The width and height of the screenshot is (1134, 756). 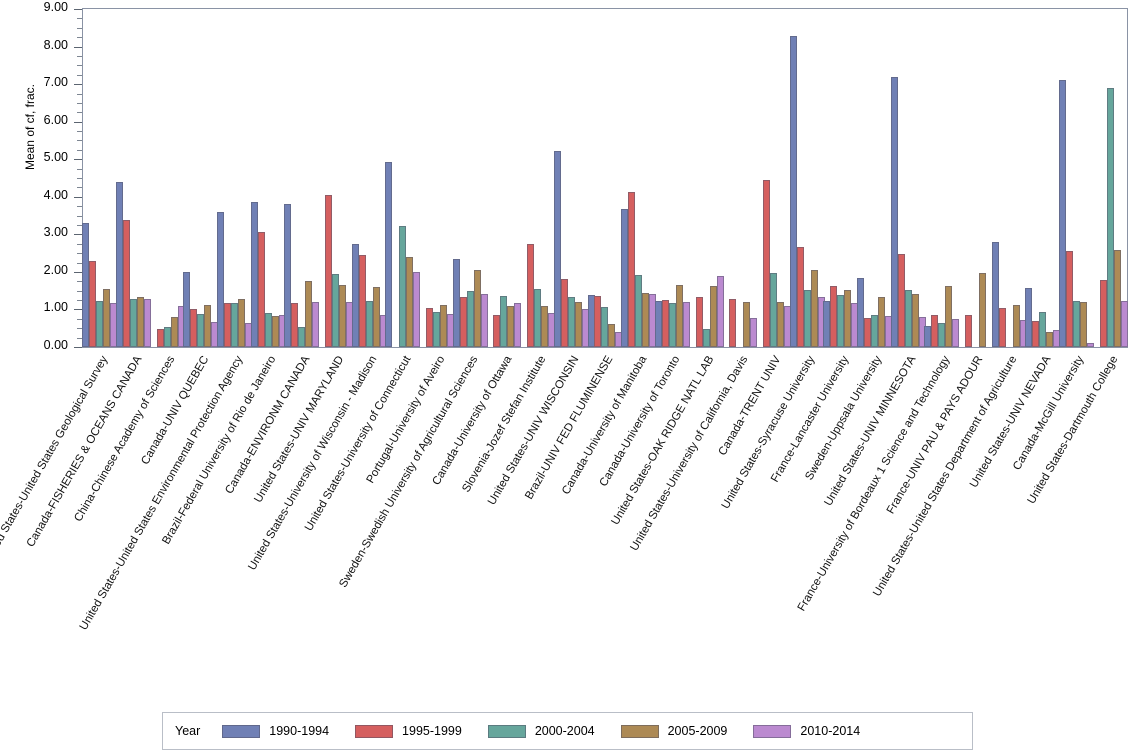 What do you see at coordinates (541, 731) in the screenshot?
I see `legend-item: 2000-2004` at bounding box center [541, 731].